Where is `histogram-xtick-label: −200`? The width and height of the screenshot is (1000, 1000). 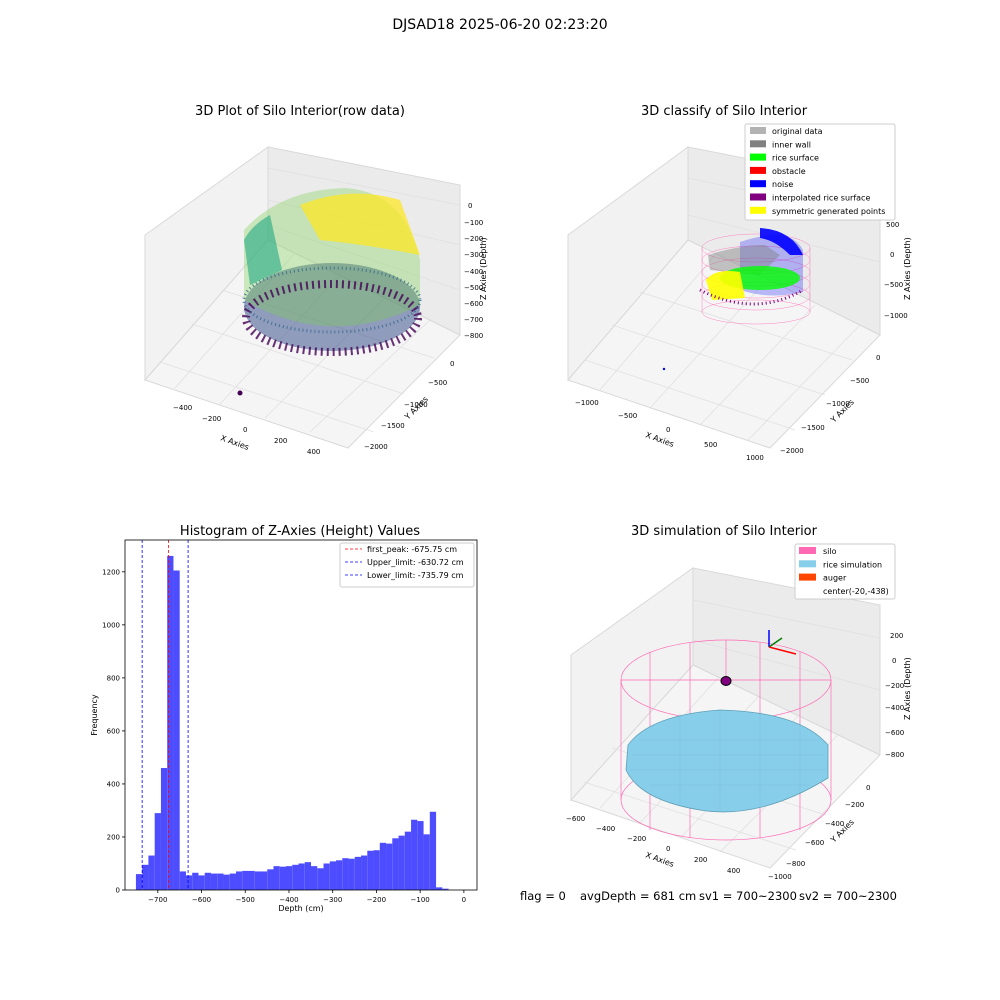 histogram-xtick-label: −200 is located at coordinates (376, 900).